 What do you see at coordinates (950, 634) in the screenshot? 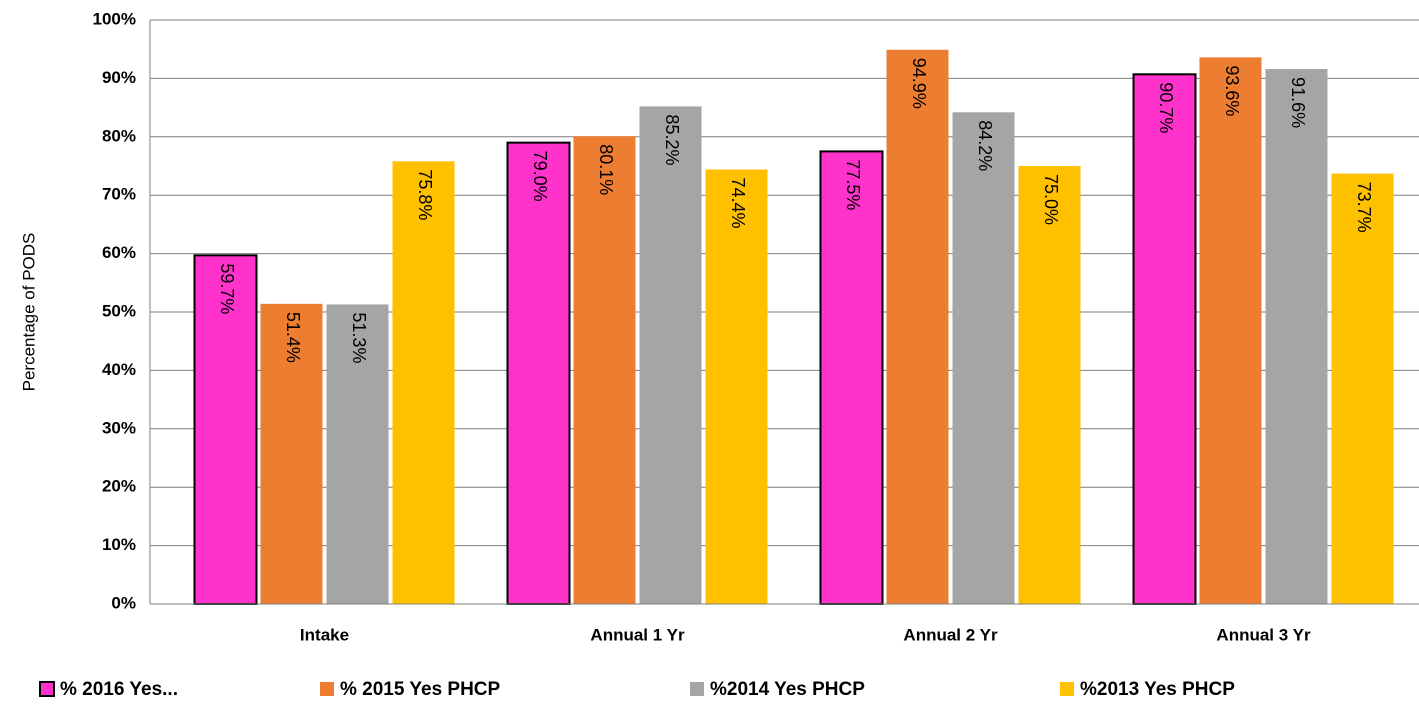
I see `x-tick-label: Annual 2 Yr` at bounding box center [950, 634].